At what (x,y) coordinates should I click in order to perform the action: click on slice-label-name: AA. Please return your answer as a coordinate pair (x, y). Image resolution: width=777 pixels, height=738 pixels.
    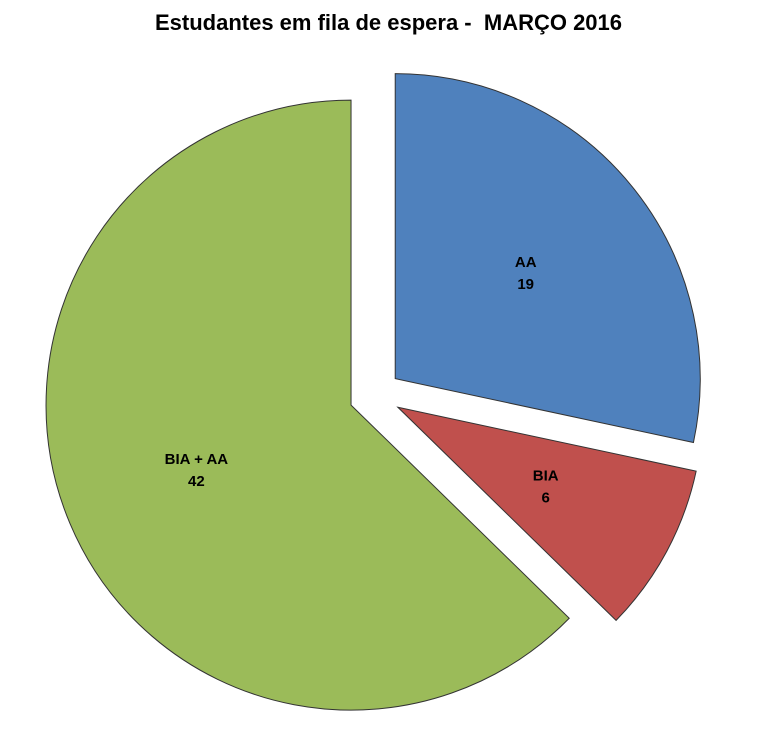
    Looking at the image, I should click on (526, 262).